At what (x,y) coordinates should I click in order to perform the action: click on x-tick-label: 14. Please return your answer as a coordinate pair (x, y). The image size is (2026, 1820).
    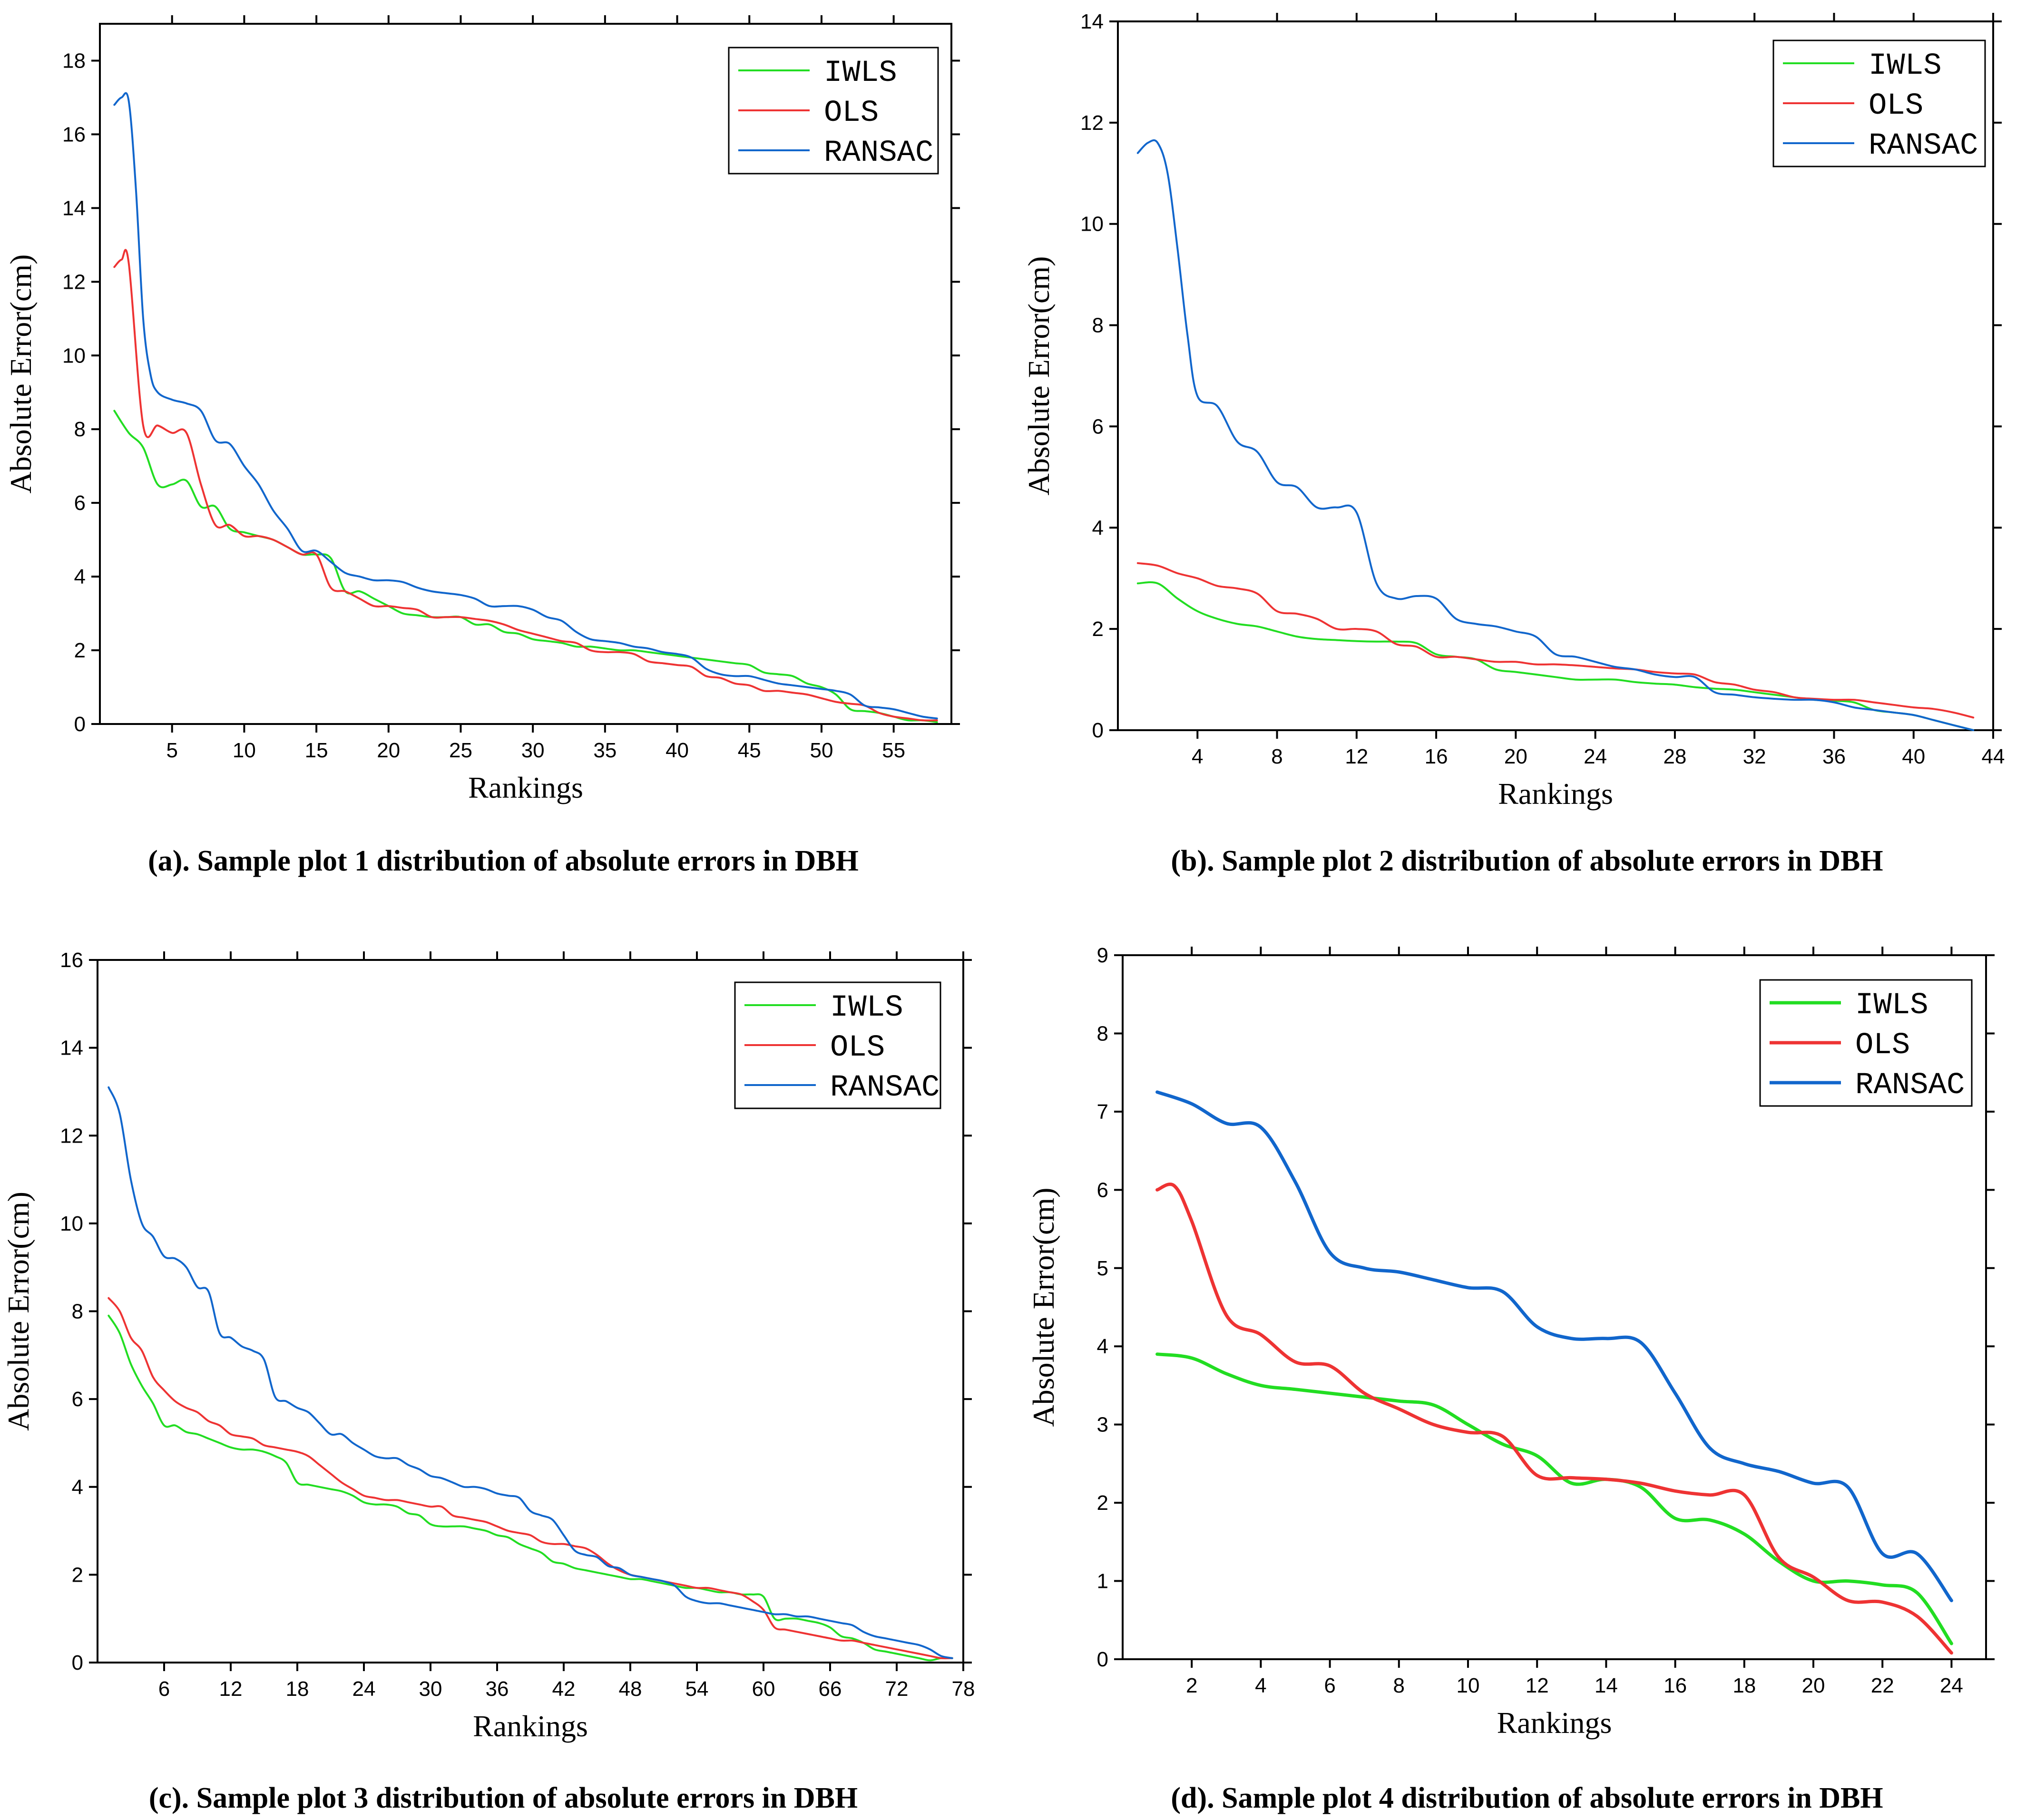
    Looking at the image, I should click on (1606, 1685).